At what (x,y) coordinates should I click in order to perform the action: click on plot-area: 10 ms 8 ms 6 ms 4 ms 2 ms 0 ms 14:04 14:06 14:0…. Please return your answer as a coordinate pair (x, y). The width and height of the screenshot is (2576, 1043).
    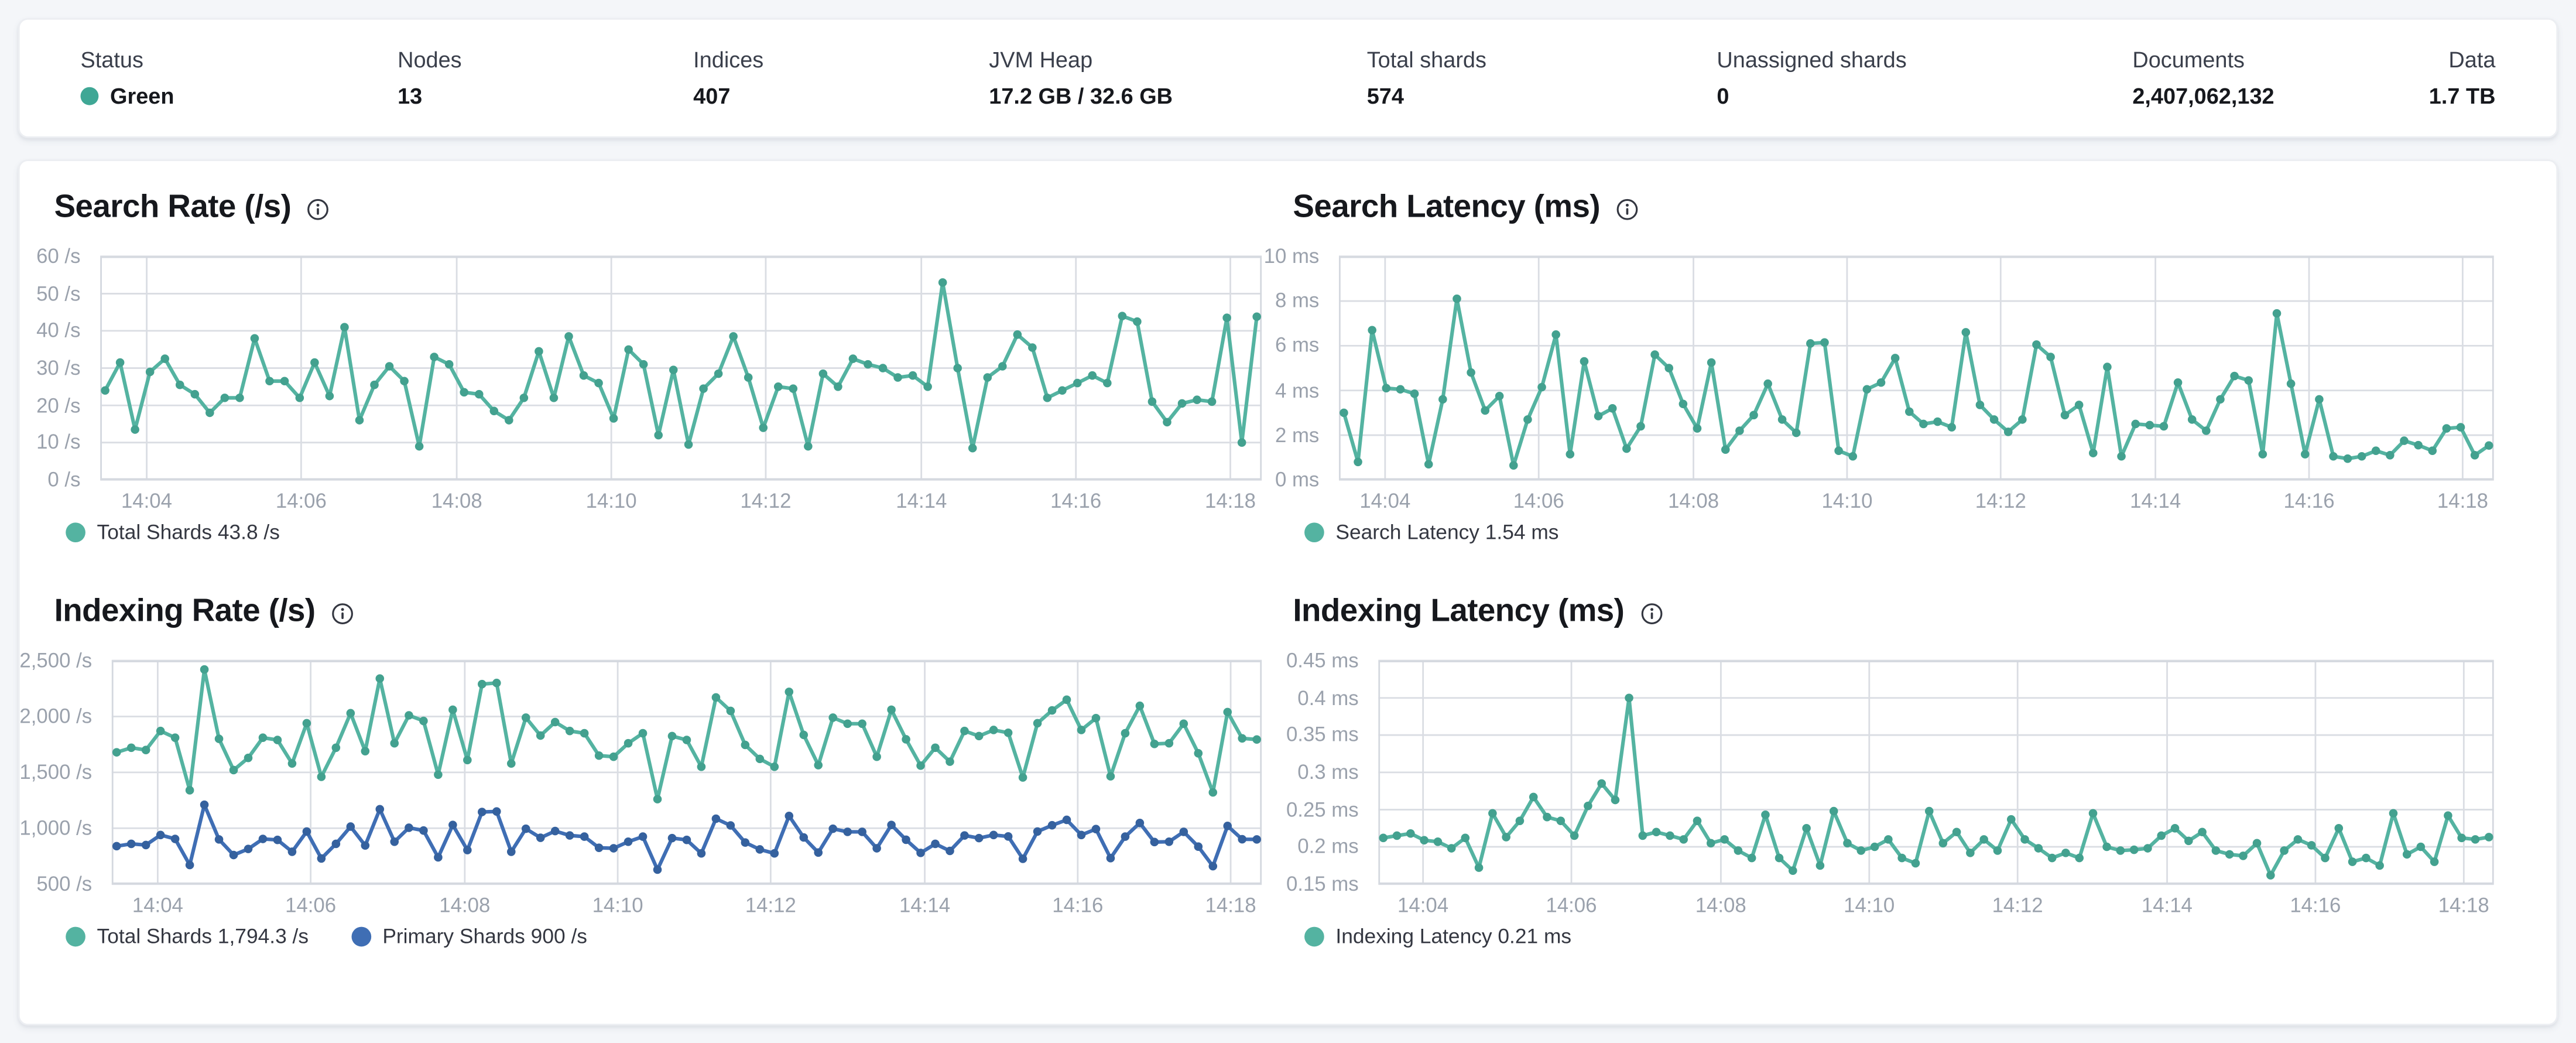
    Looking at the image, I should click on (1879, 379).